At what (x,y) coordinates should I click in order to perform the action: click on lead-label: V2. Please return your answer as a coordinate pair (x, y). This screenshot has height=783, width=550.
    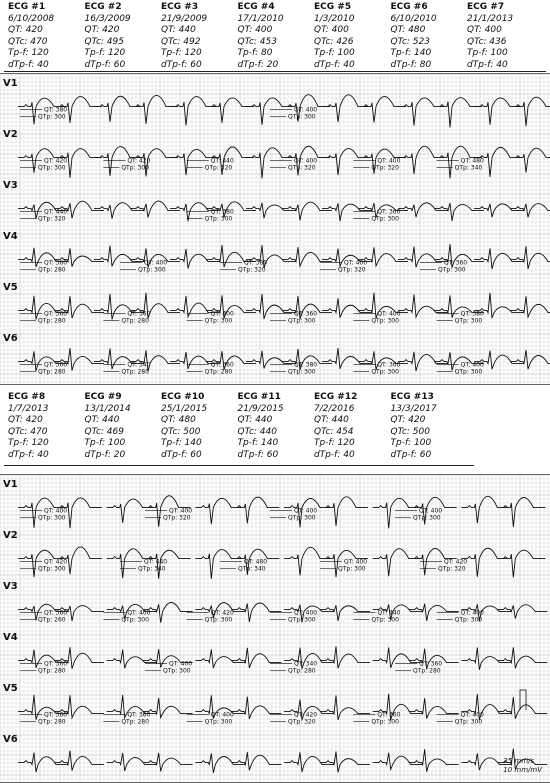
    Looking at the image, I should click on (10, 134).